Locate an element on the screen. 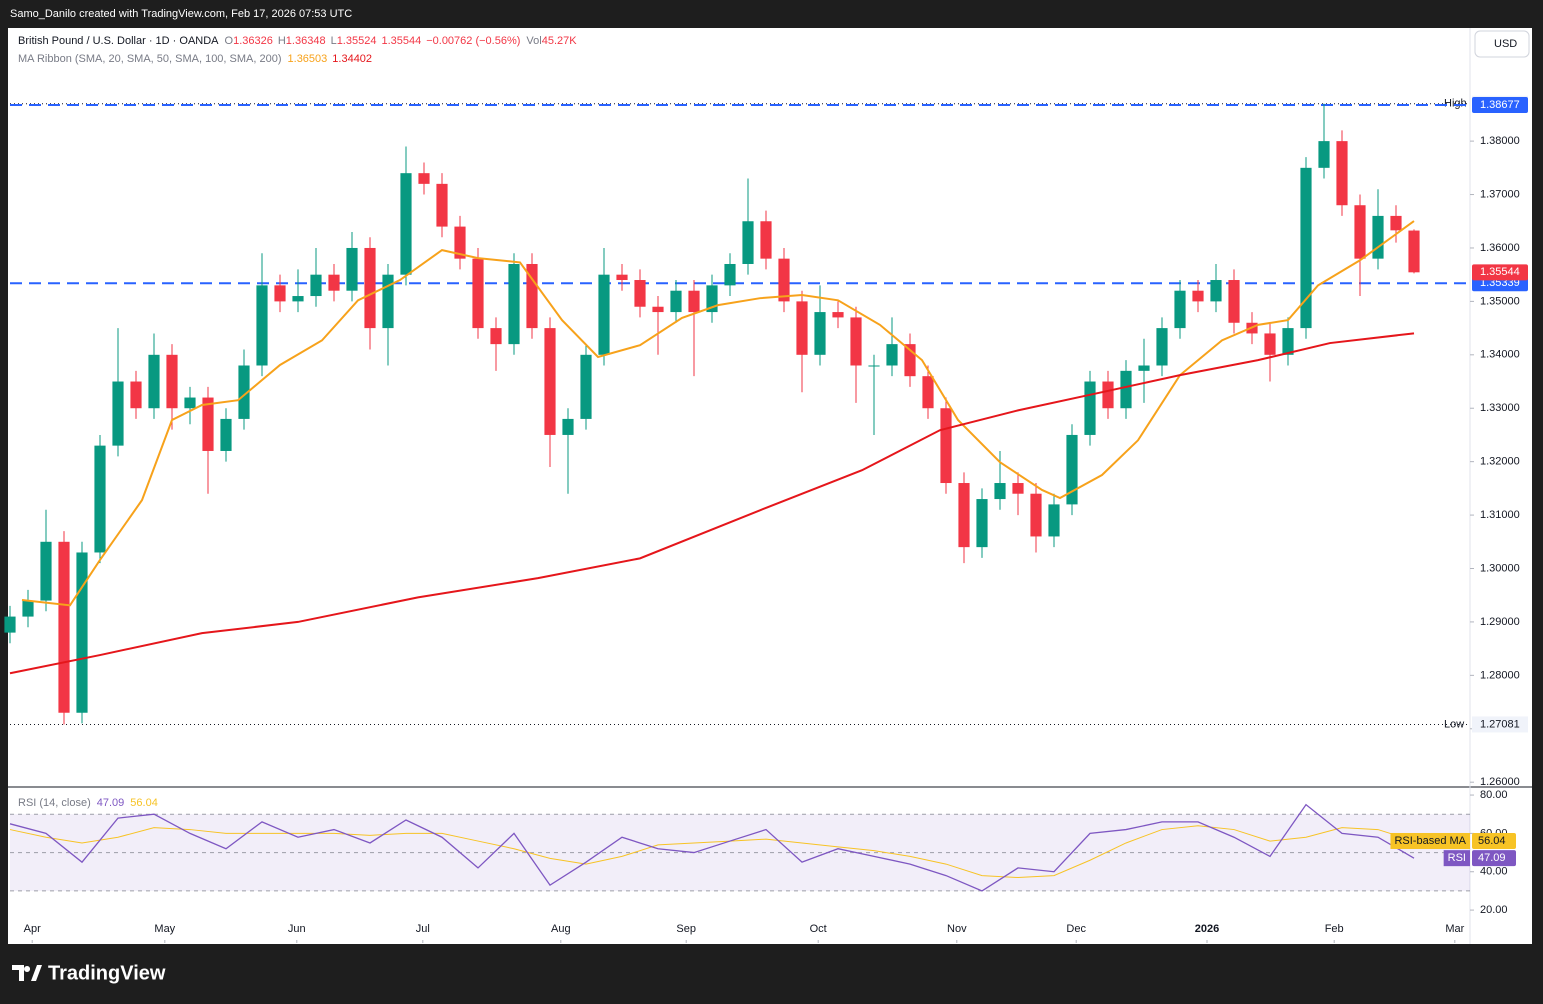 The image size is (1543, 1004). y-tick-label: 1.35000 is located at coordinates (1500, 301).